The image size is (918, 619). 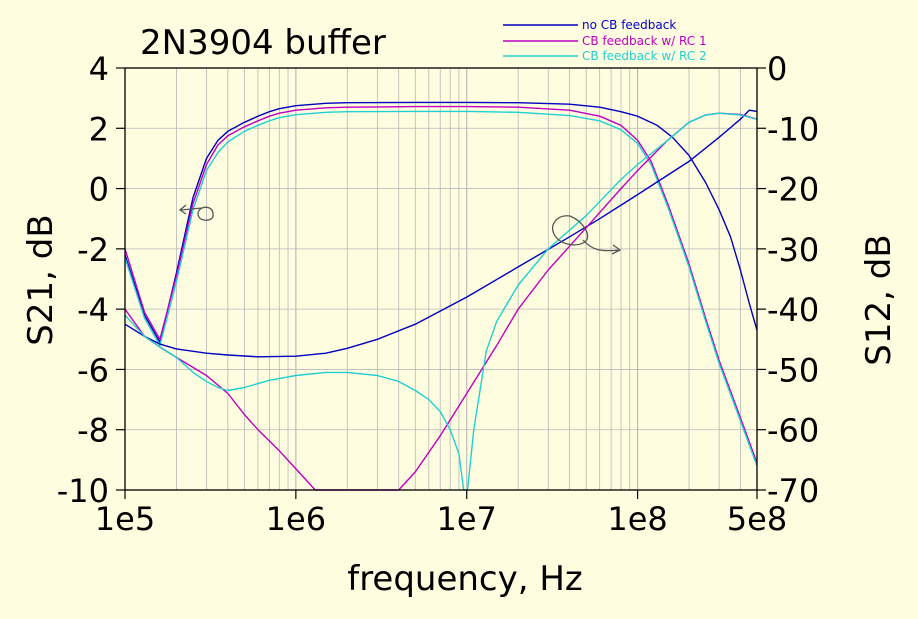 What do you see at coordinates (93, 431) in the screenshot?
I see `y-tick-label-left: -8` at bounding box center [93, 431].